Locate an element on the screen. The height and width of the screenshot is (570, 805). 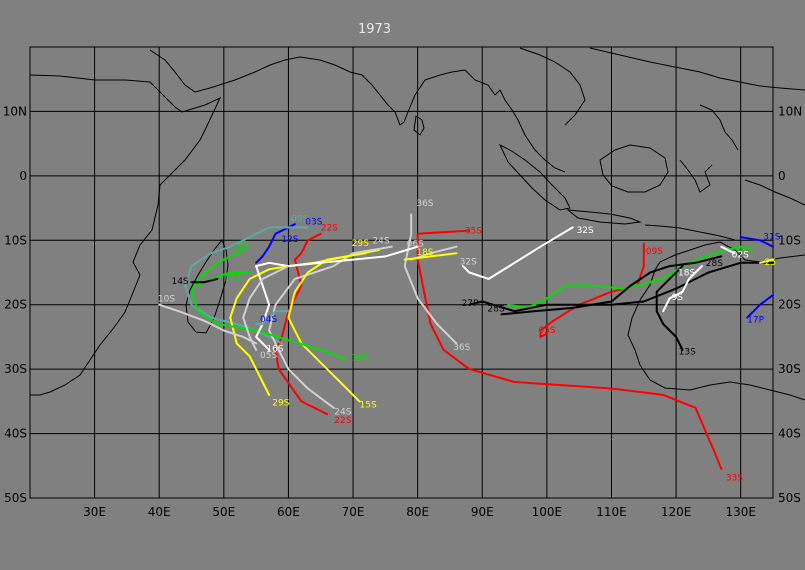
track-label: 10S is located at coordinates (166, 299).